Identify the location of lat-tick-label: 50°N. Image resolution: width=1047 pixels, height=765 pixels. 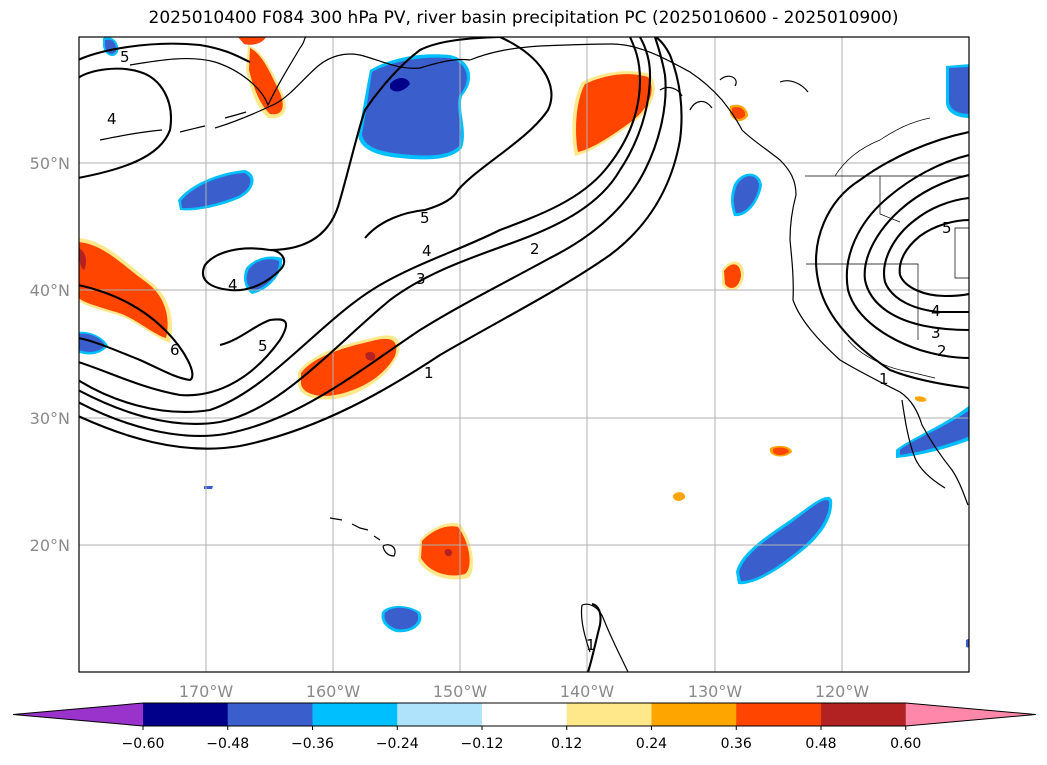
(50, 163).